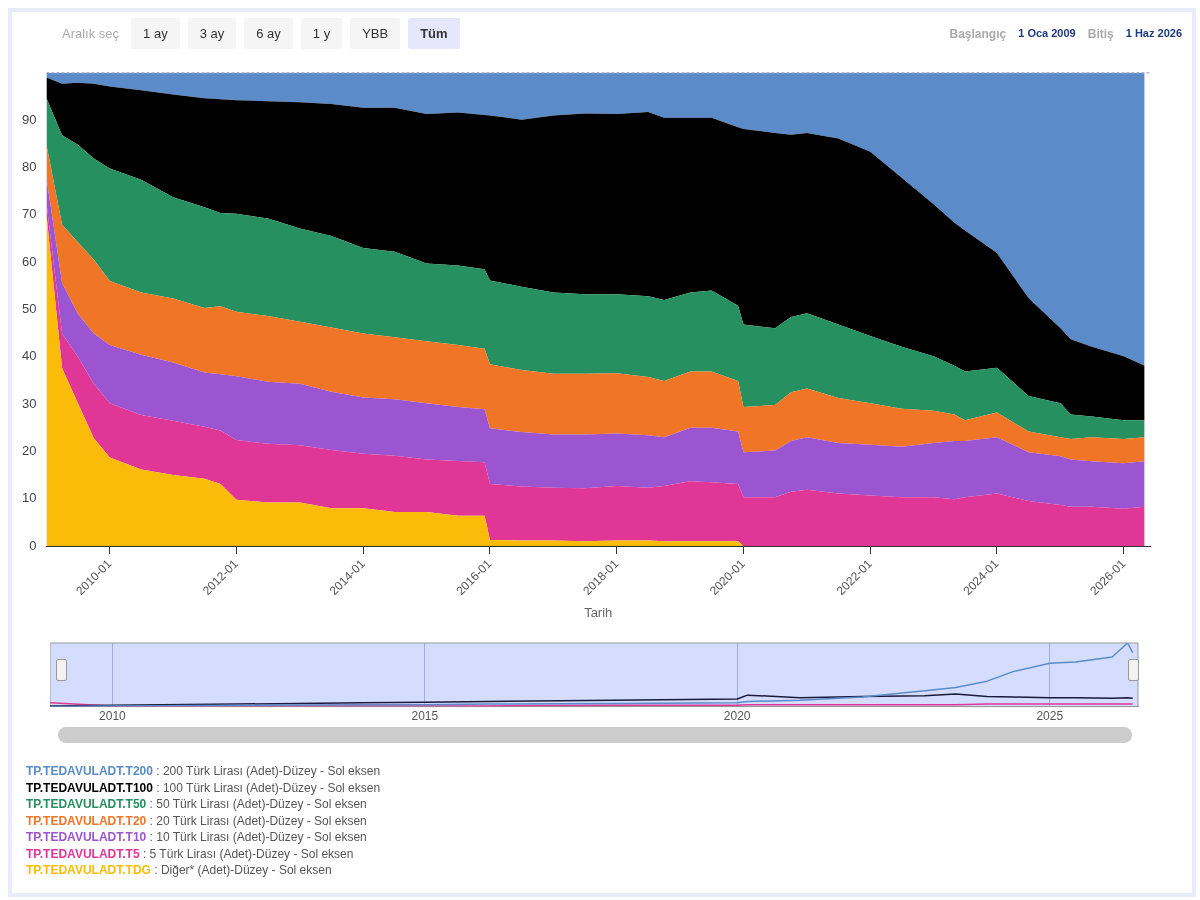  I want to click on text: TP.TEDAVULADT.T5 : 5 Türk Lirası (Adet)-Düzey - Sol eksen, so click(190, 853).